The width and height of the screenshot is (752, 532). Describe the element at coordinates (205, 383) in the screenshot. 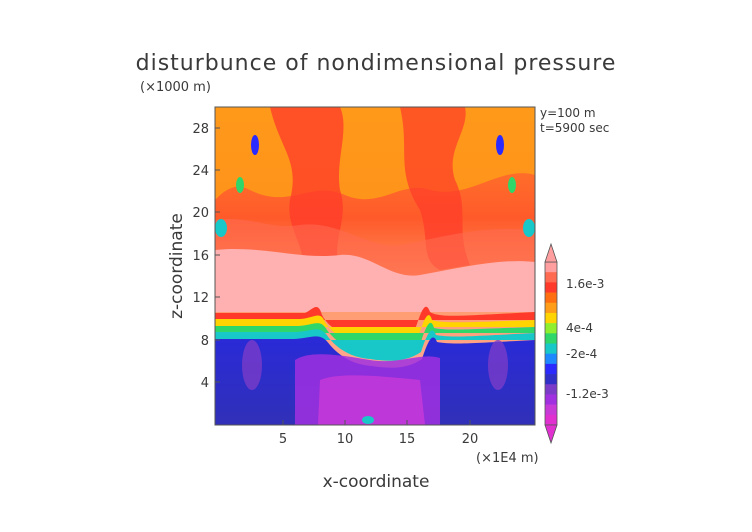

I see `y-tick-label: 4` at that location.